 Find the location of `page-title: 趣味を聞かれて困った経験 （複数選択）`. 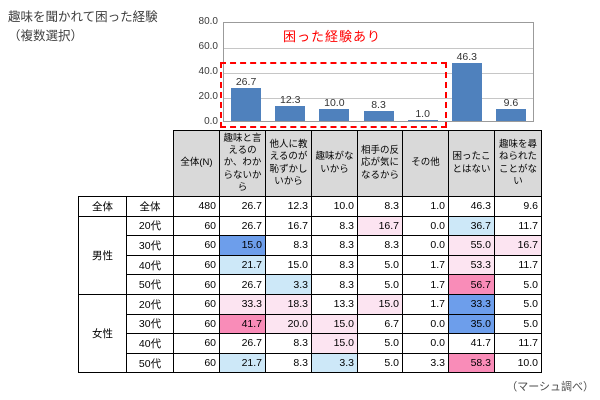

page-title: 趣味を聞かれて困った経験 （複数選択） is located at coordinates (113, 27).